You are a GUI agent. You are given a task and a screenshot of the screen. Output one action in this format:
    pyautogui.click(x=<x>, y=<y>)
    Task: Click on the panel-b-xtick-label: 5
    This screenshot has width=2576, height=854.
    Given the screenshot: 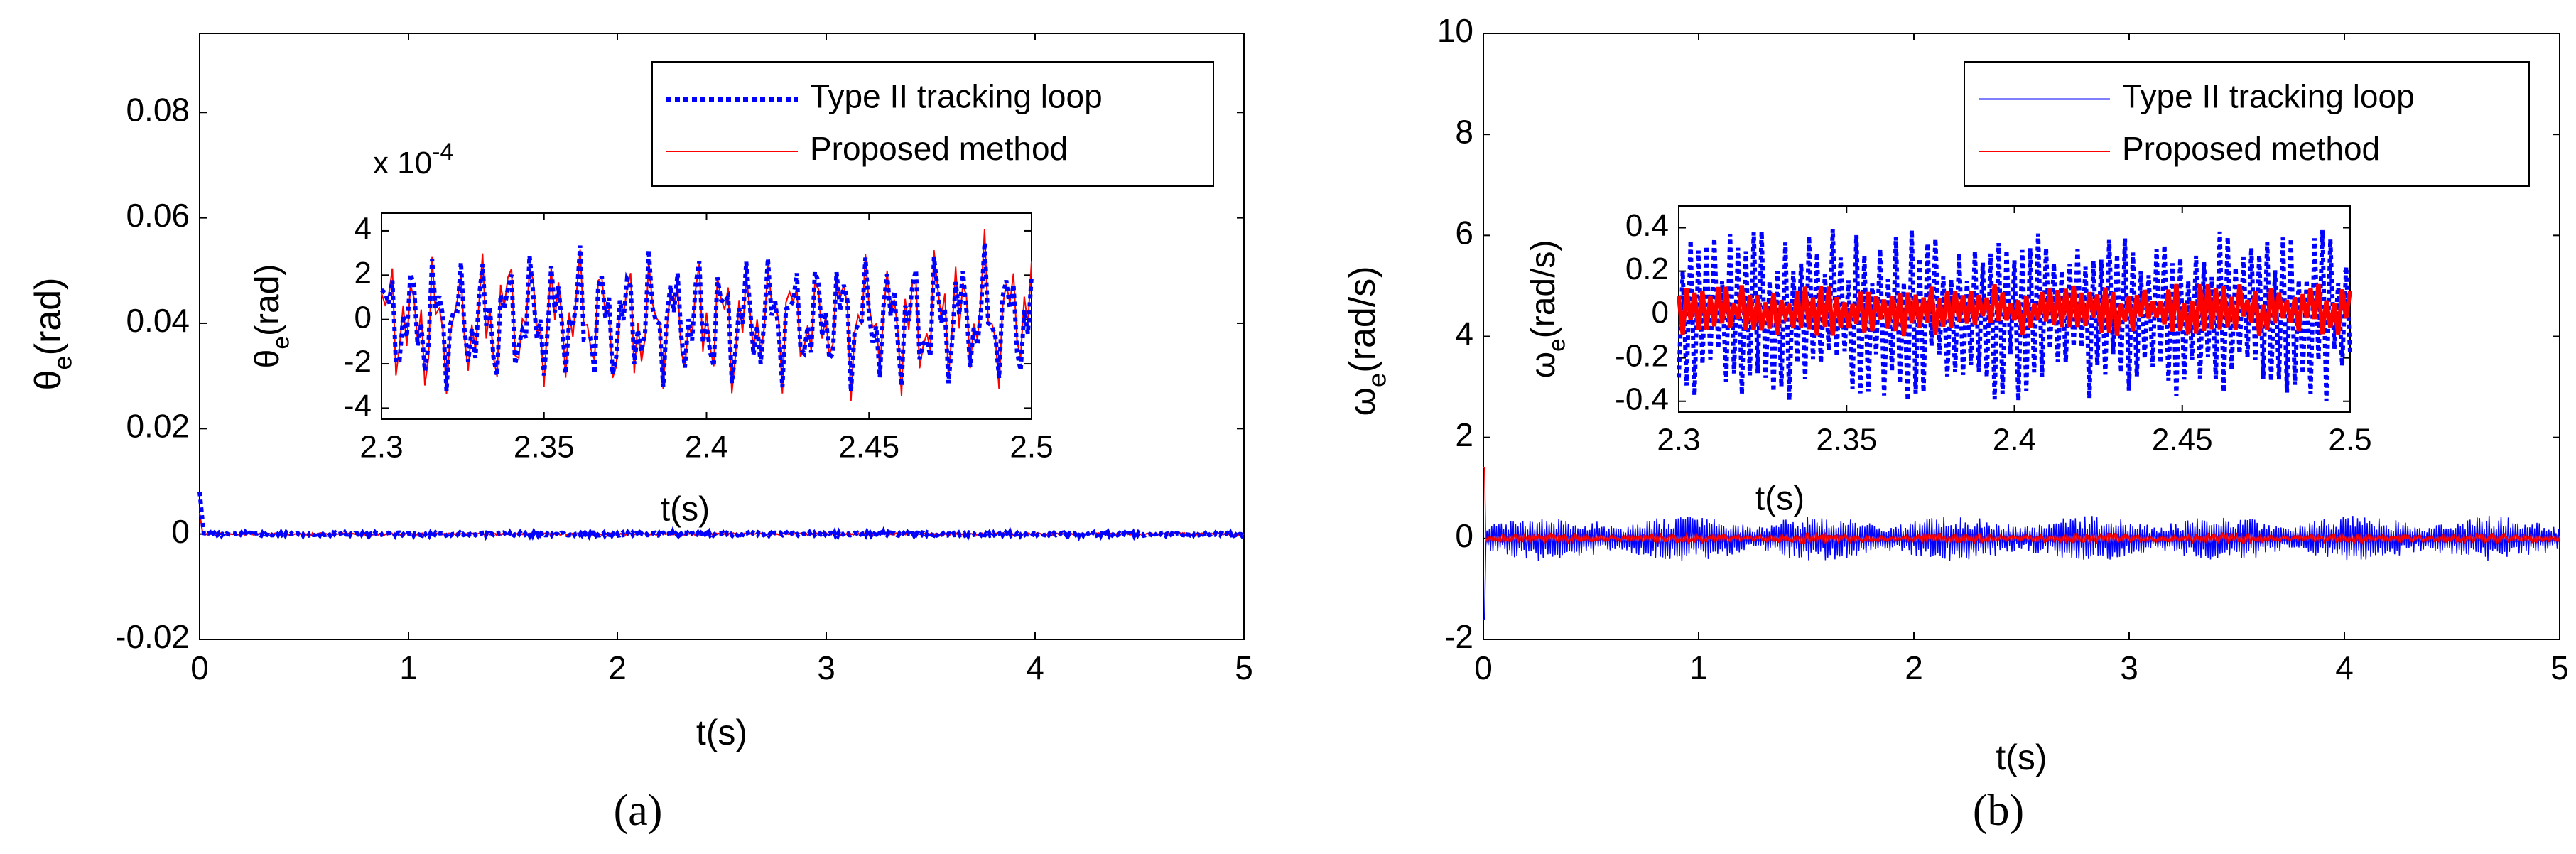 What is the action you would take?
    pyautogui.click(x=2559, y=668)
    